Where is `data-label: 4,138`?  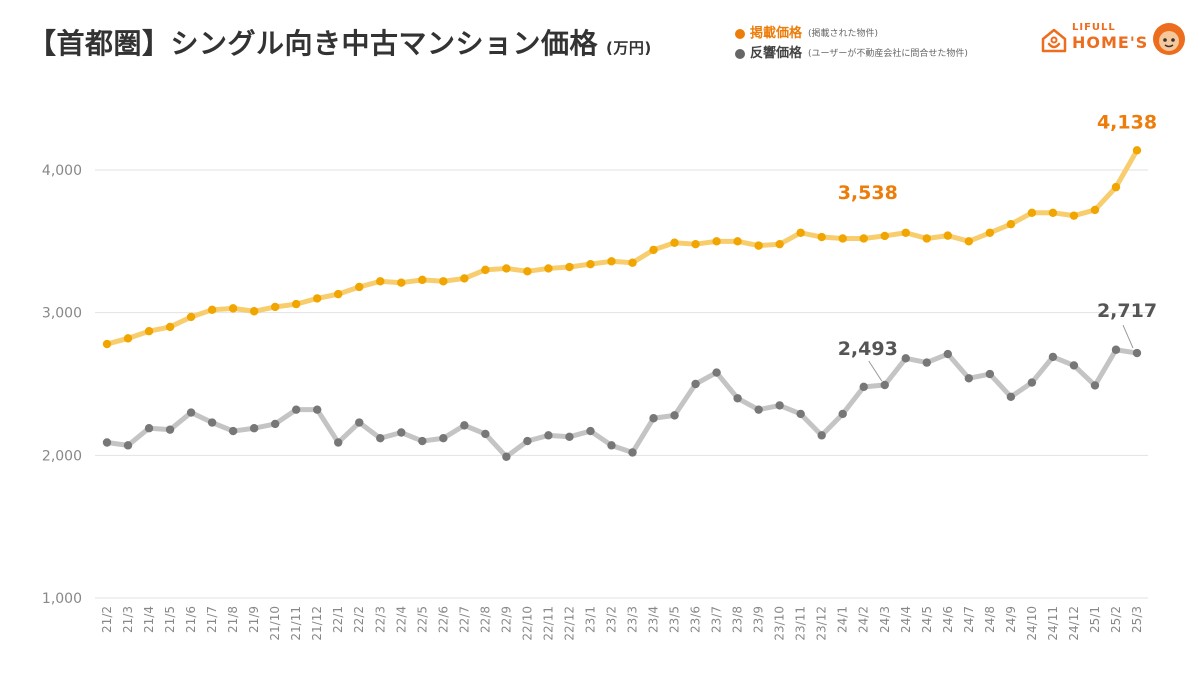 data-label: 4,138 is located at coordinates (1127, 122).